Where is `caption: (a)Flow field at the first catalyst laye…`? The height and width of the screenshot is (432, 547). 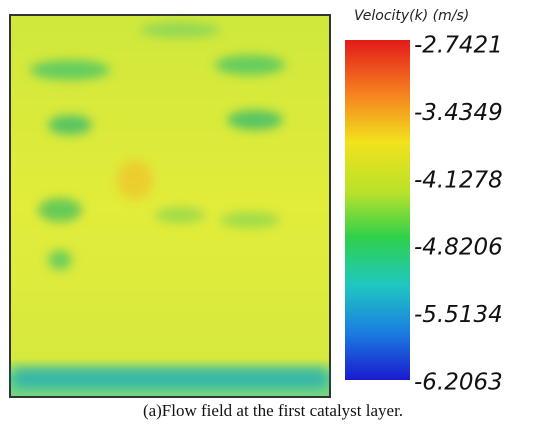
caption: (a)Flow field at the first catalyst laye… is located at coordinates (273, 410).